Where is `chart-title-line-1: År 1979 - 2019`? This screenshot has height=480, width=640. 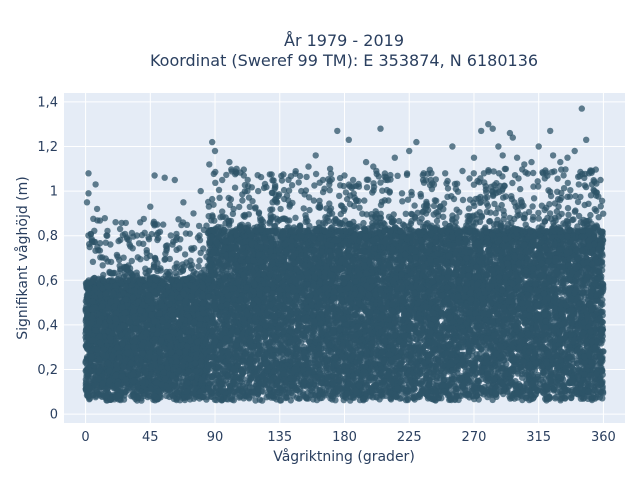 chart-title-line-1: År 1979 - 2019 is located at coordinates (344, 40).